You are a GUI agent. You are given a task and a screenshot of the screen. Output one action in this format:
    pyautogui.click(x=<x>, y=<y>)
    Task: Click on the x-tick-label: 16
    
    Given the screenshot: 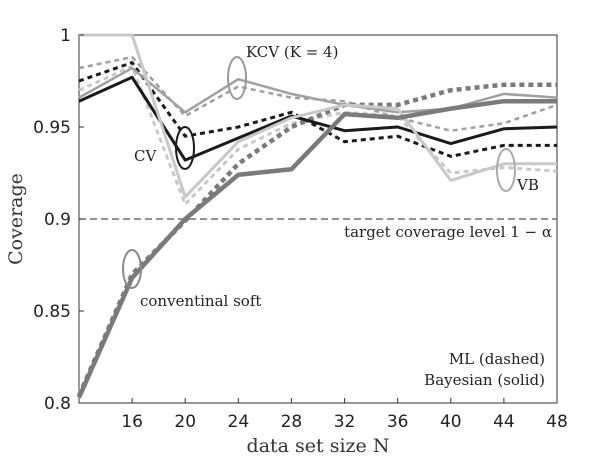 What is the action you would take?
    pyautogui.click(x=132, y=422)
    